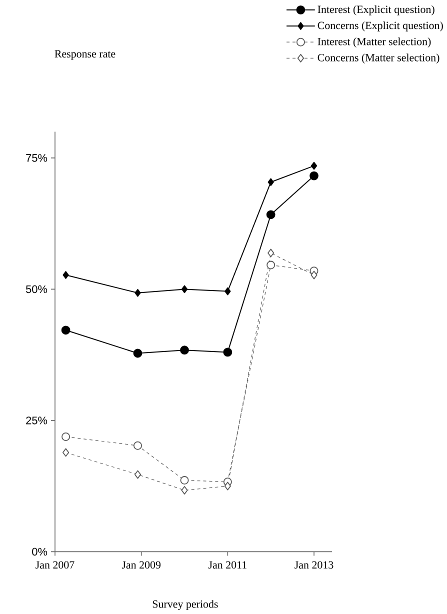 This screenshot has width=447, height=614. What do you see at coordinates (374, 43) in the screenshot?
I see `legend-label: Interest (Matter selection)` at bounding box center [374, 43].